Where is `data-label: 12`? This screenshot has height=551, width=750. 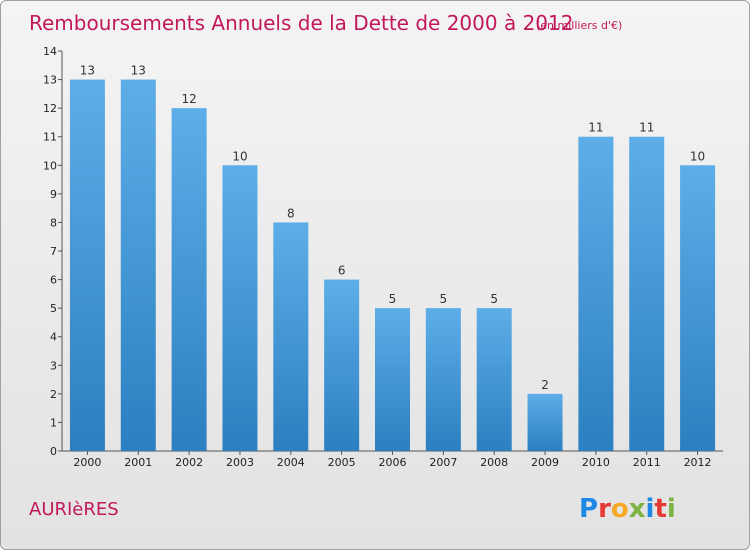
data-label: 12 is located at coordinates (188, 99).